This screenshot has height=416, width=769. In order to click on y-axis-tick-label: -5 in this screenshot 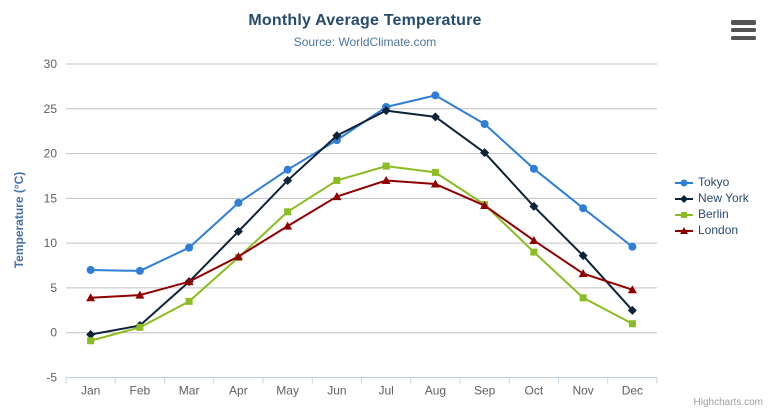, I will do `click(51, 378)`.